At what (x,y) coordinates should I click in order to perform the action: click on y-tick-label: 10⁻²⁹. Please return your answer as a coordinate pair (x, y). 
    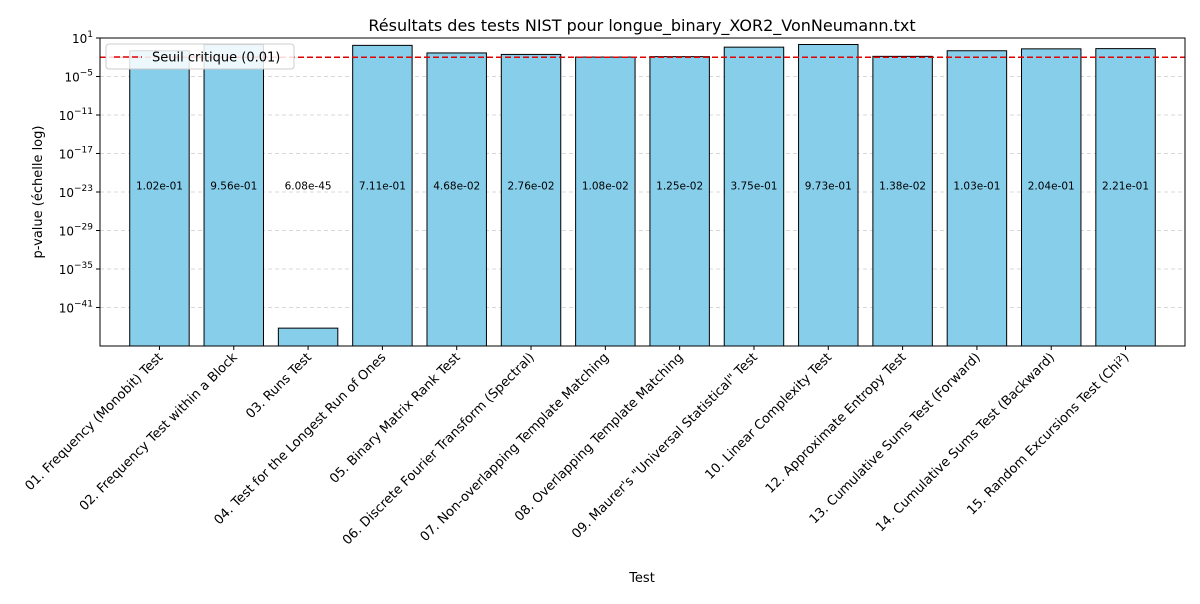
    Looking at the image, I should click on (76, 231).